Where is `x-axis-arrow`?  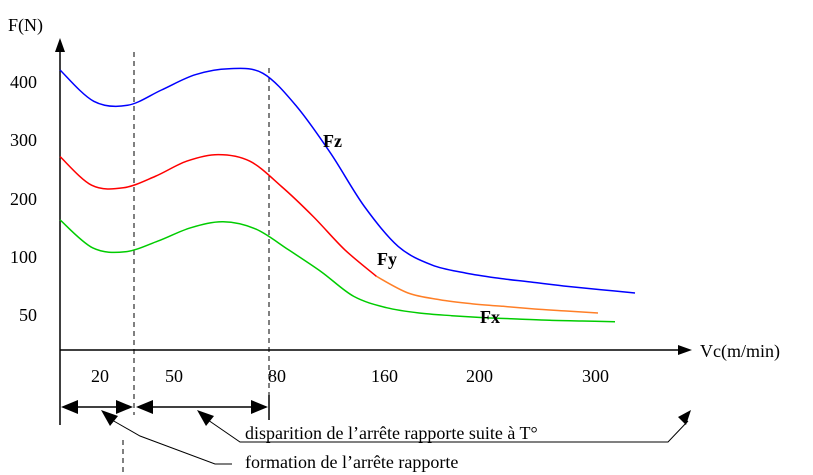
x-axis-arrow is located at coordinates (685, 350).